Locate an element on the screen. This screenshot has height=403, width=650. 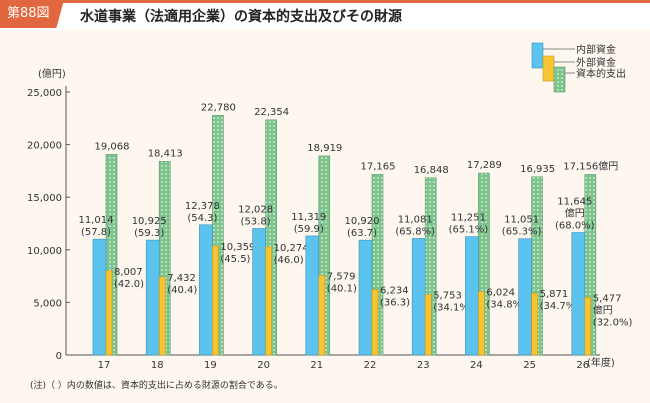
x-tick-label: 17 is located at coordinates (104, 365).